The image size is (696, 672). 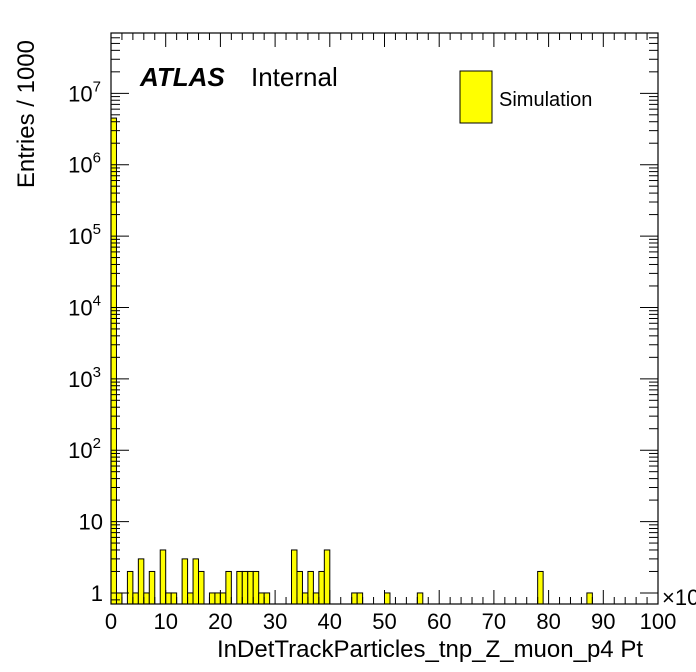 I want to click on x-tick-label: 90, so click(x=603, y=621).